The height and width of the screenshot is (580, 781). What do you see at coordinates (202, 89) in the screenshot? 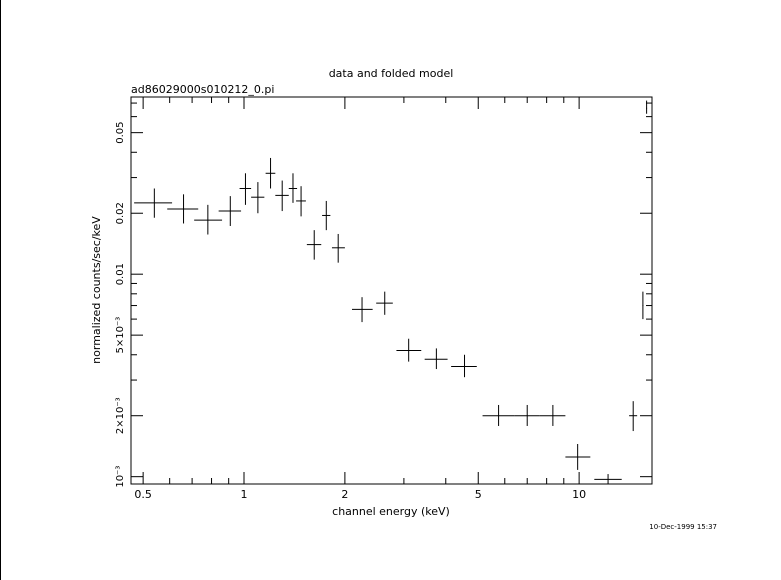
I see `chart-subtitle: ad86029000s010212_0.pi` at bounding box center [202, 89].